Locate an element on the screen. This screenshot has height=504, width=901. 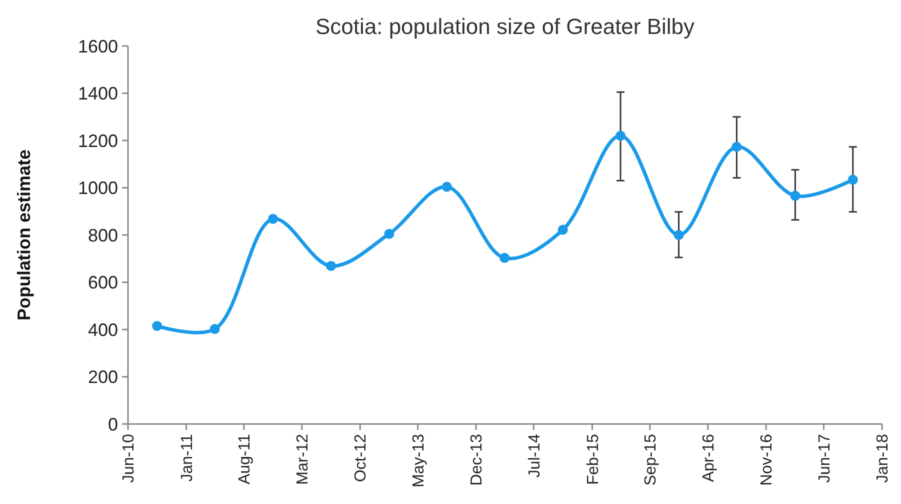
x-tick-label: Oct-12 is located at coordinates (361, 458).